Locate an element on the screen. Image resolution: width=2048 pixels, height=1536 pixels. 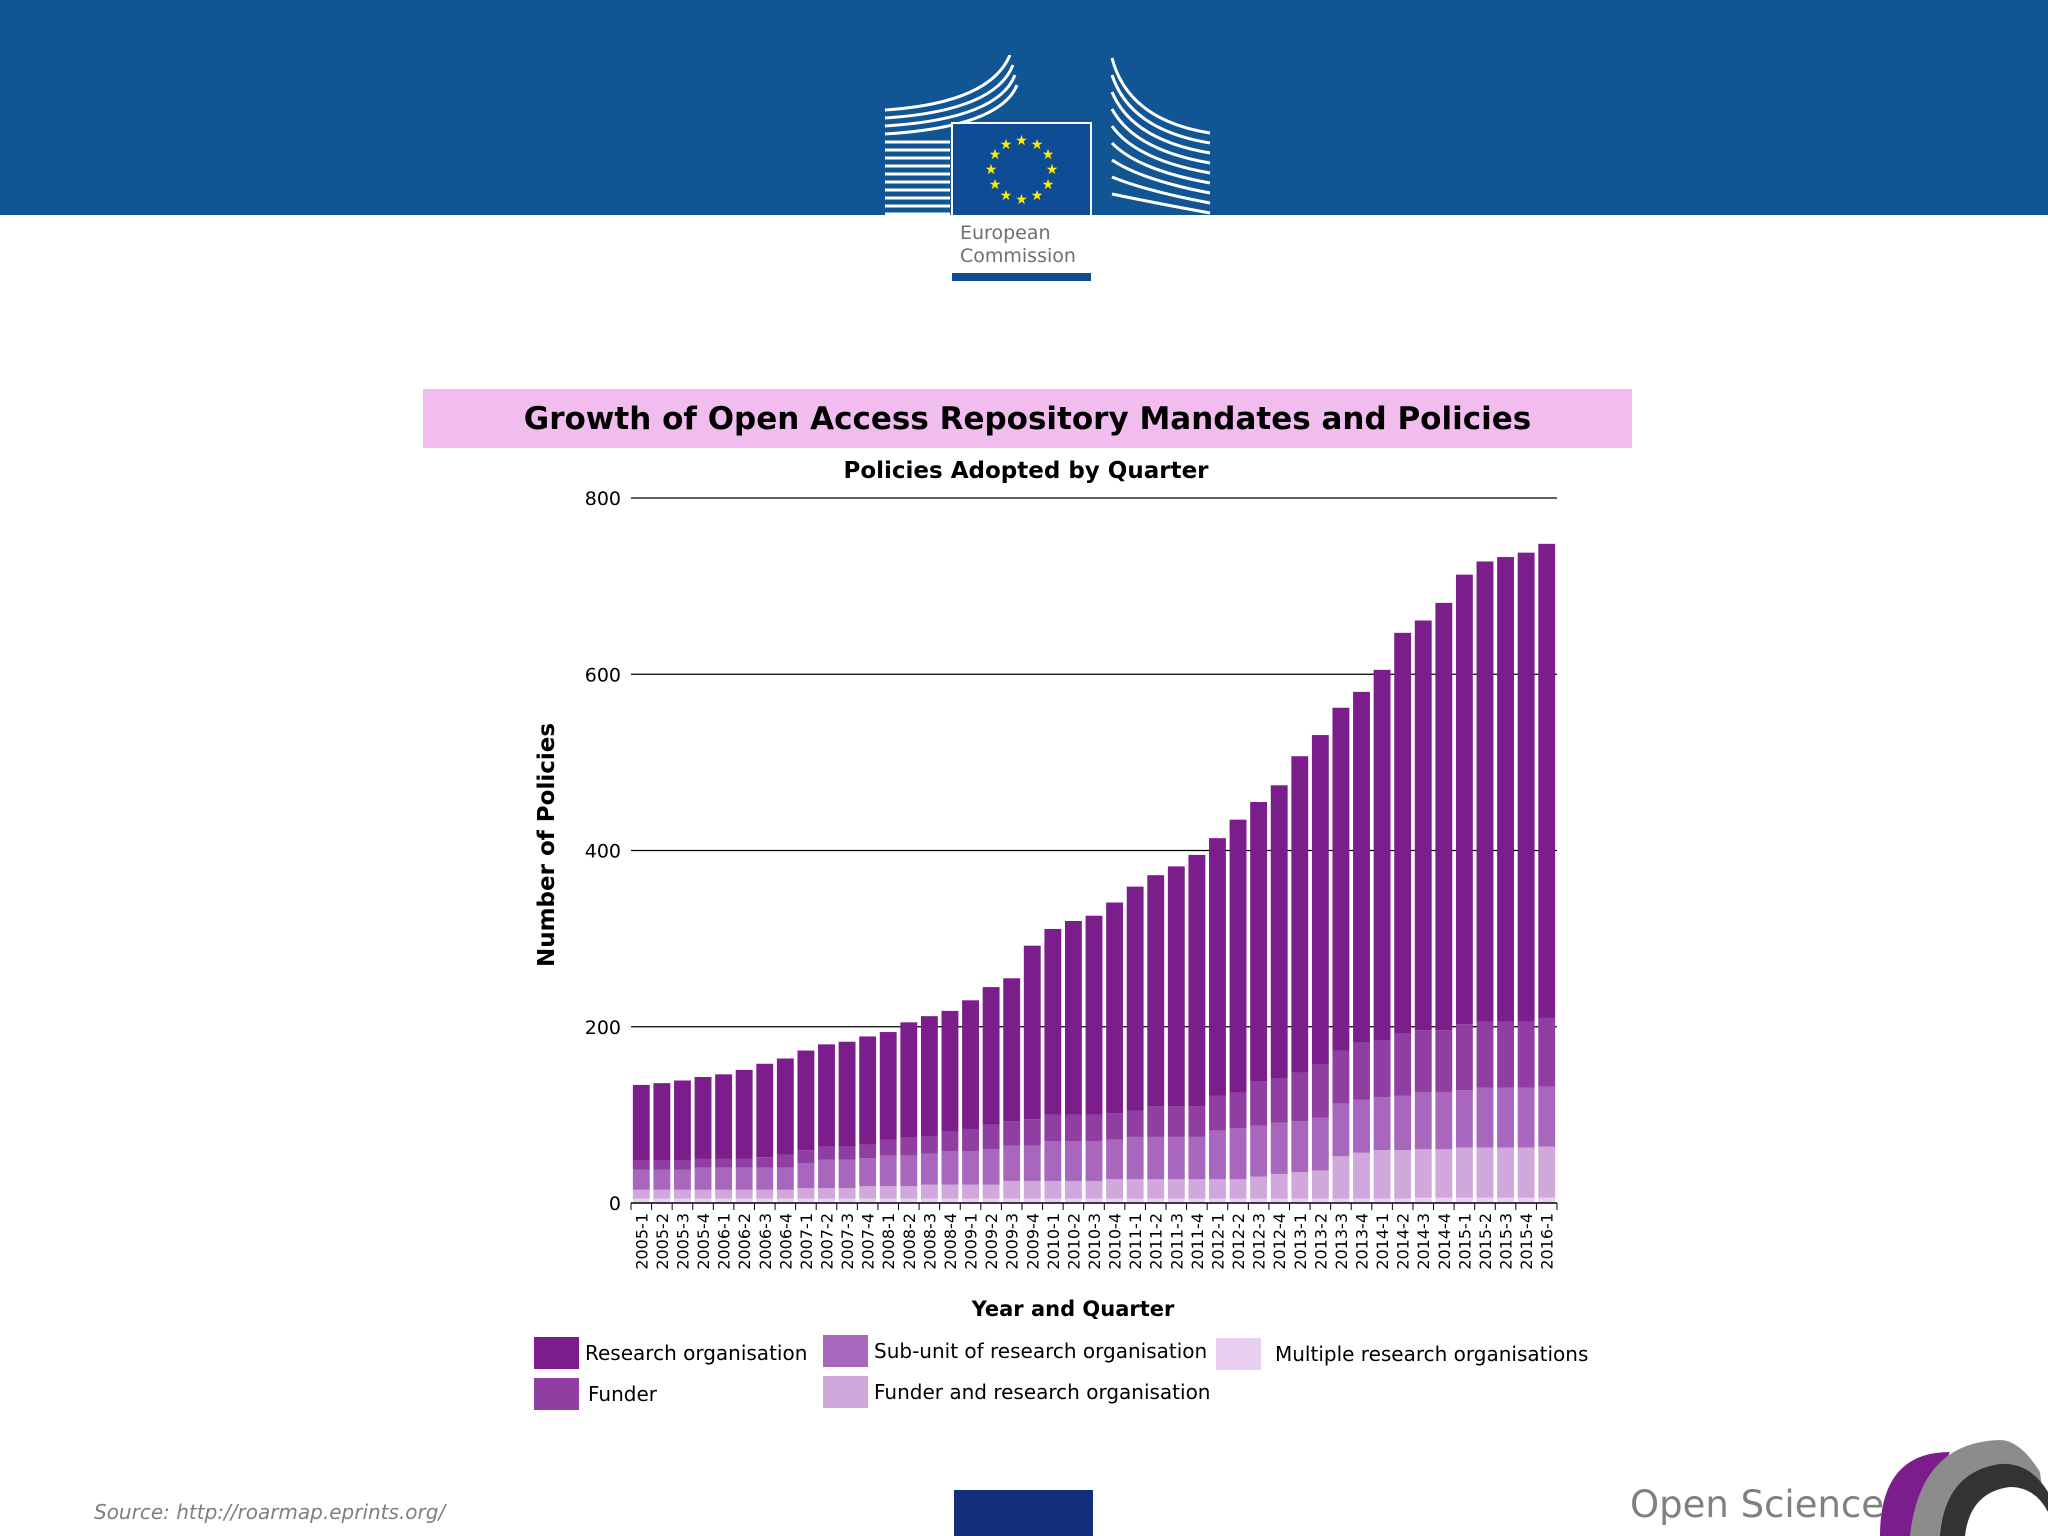
y-tick-label-600: 600 is located at coordinates (603, 675).